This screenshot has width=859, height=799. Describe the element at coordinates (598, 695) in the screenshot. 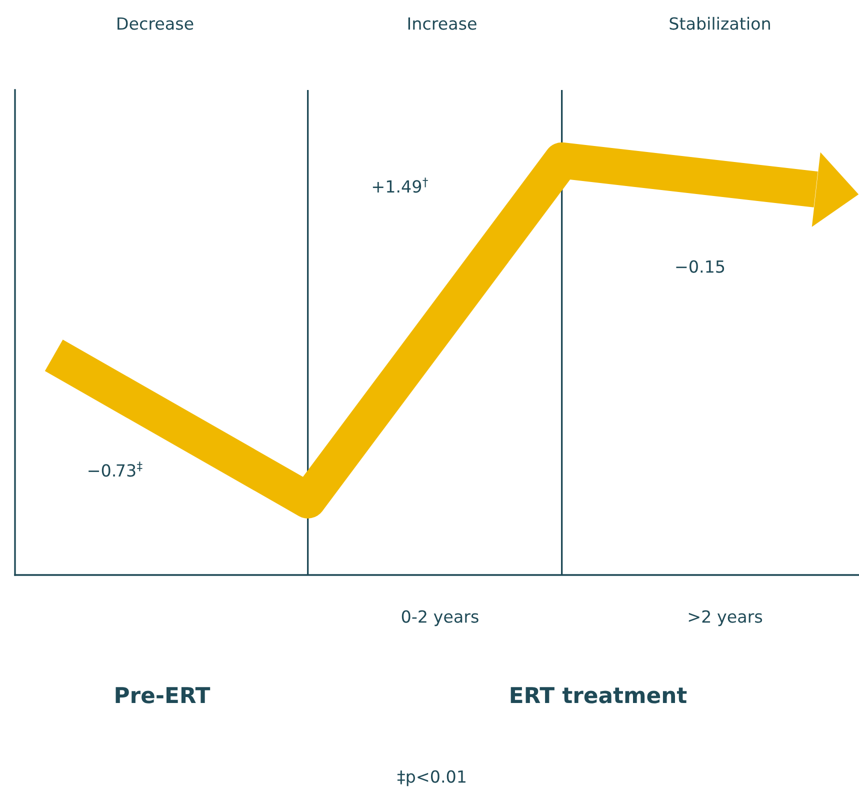

I see `text: ERT treatment` at that location.